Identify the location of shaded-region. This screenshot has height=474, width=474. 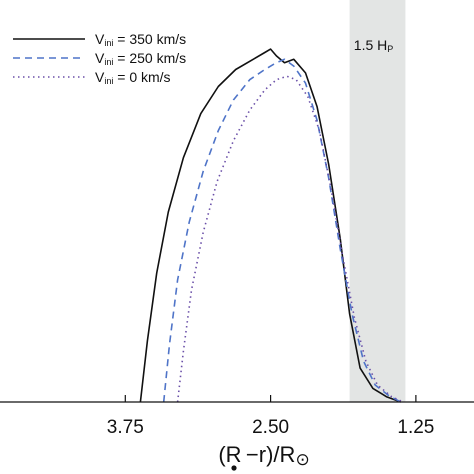
(377, 201).